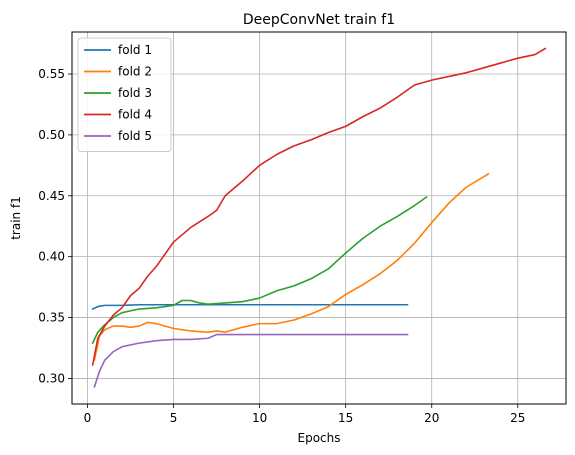  Describe the element at coordinates (319, 438) in the screenshot. I see `x-axis-title: Epochs` at that location.